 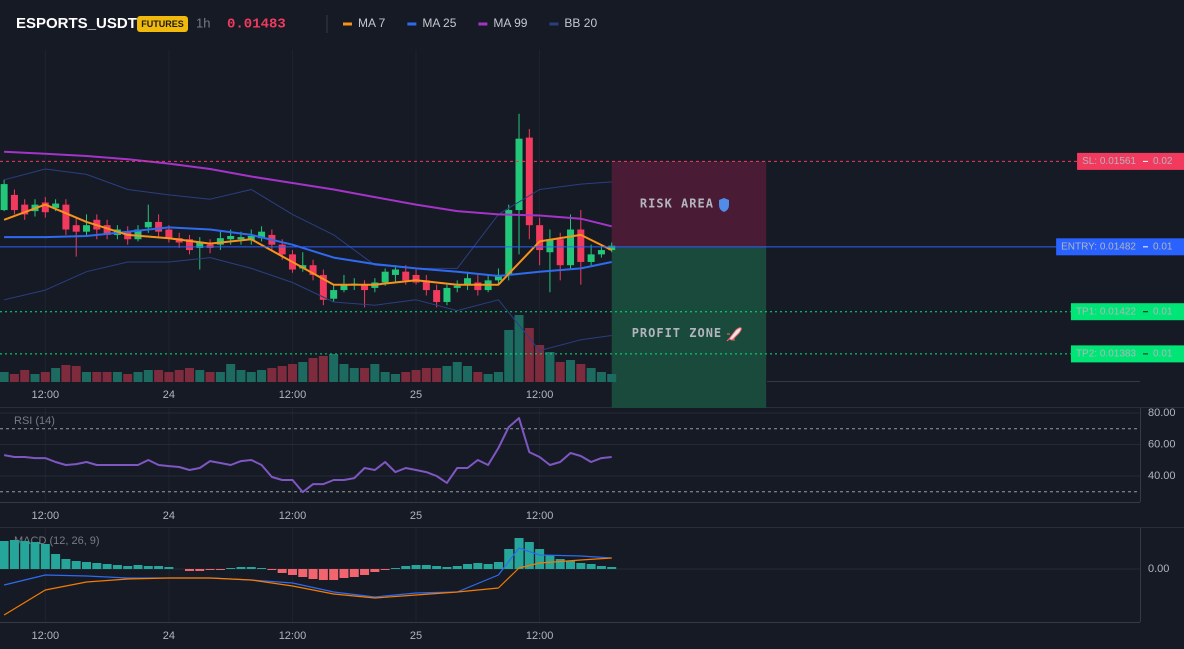 What do you see at coordinates (580, 23) in the screenshot?
I see `legend-label: BB 20` at bounding box center [580, 23].